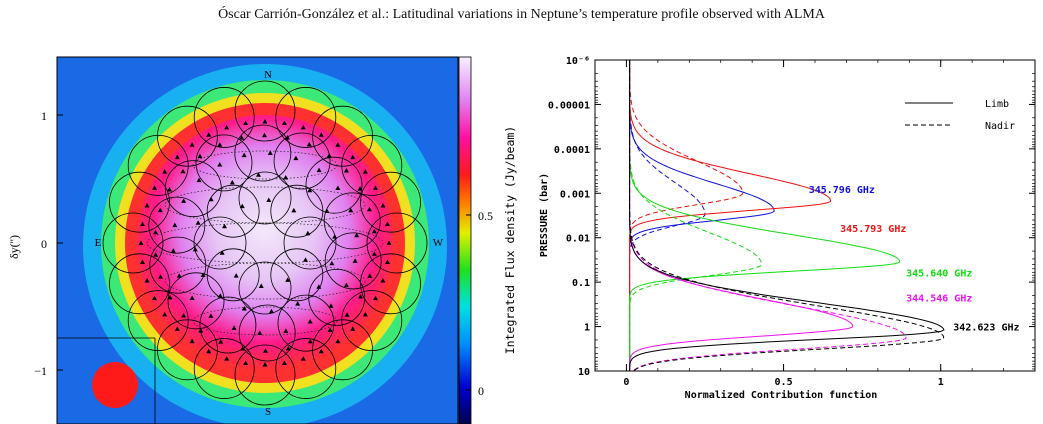 The width and height of the screenshot is (1043, 424). I want to click on colorbar, so click(465, 240).